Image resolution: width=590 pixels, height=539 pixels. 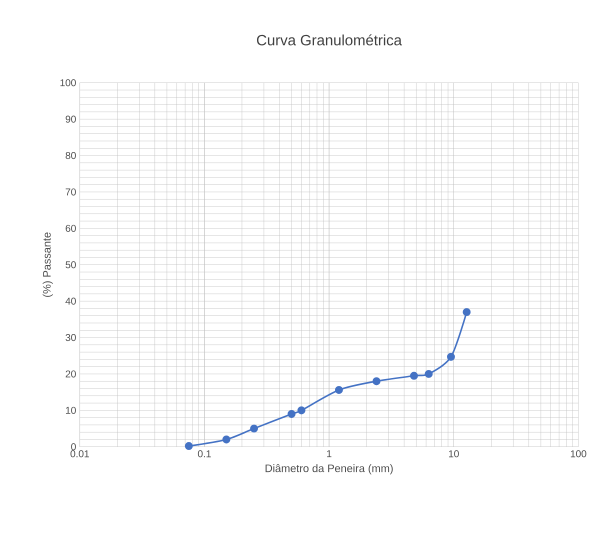 I want to click on x-tick-label: 10, so click(x=453, y=454).